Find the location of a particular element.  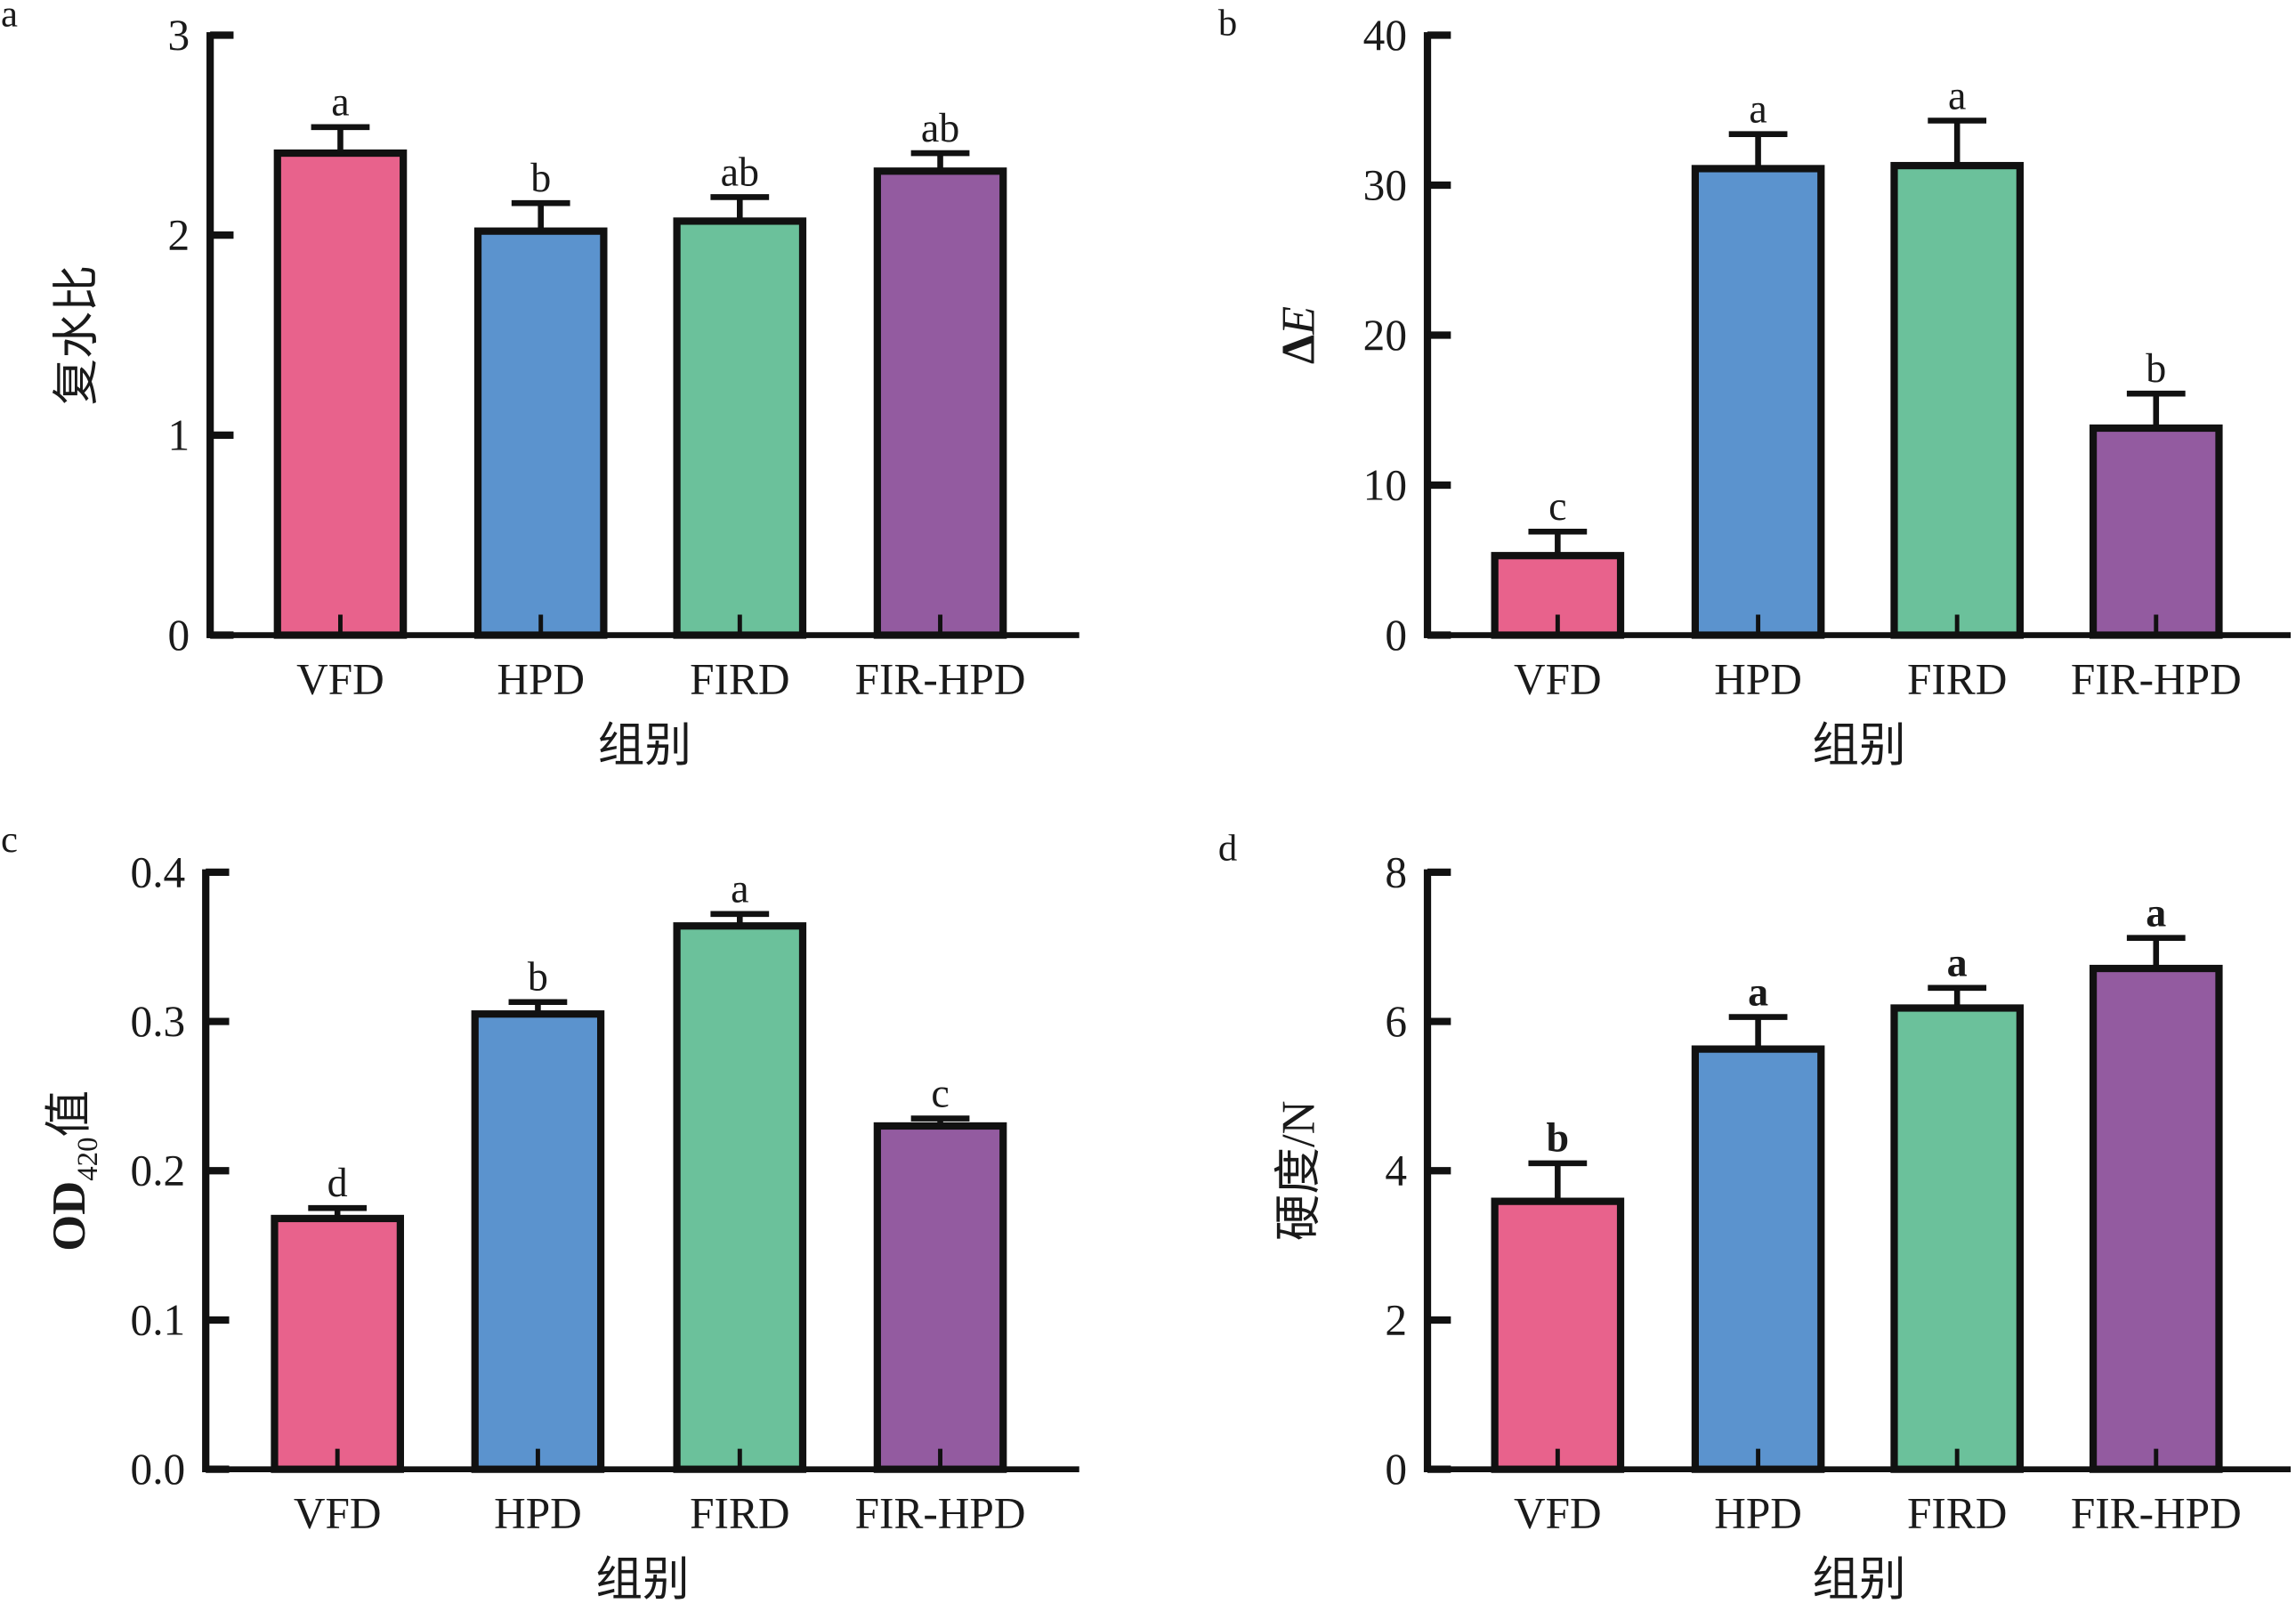

y-axis-label: ΔE is located at coordinates (1298, 335).